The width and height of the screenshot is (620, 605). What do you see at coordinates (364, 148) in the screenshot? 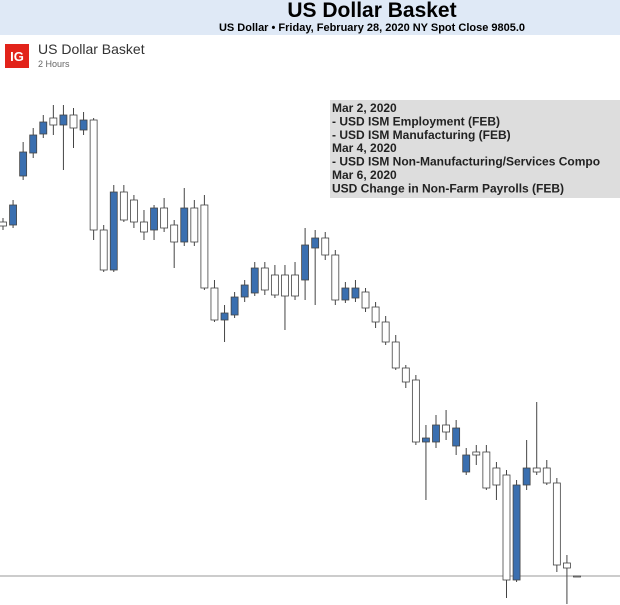
I see `annotation-line: Mar 4, 2020` at bounding box center [364, 148].